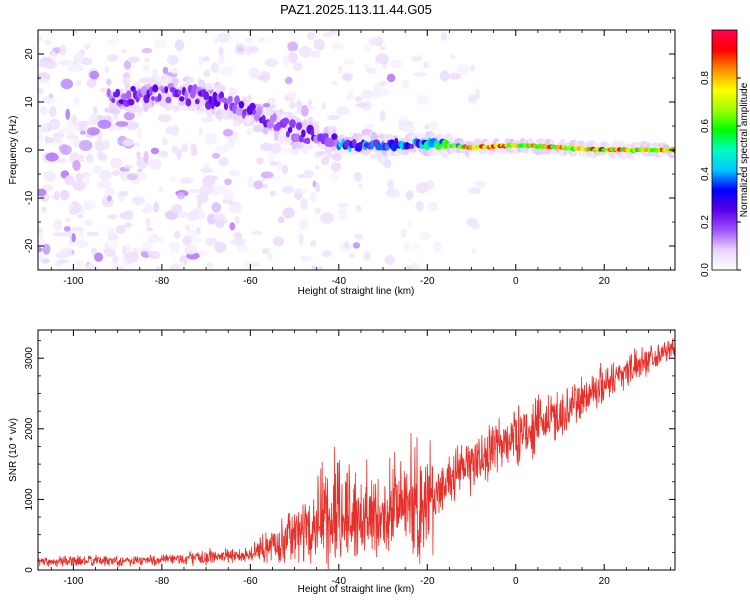 This screenshot has height=600, width=750. What do you see at coordinates (516, 581) in the screenshot?
I see `x-tick-label: 0` at bounding box center [516, 581].